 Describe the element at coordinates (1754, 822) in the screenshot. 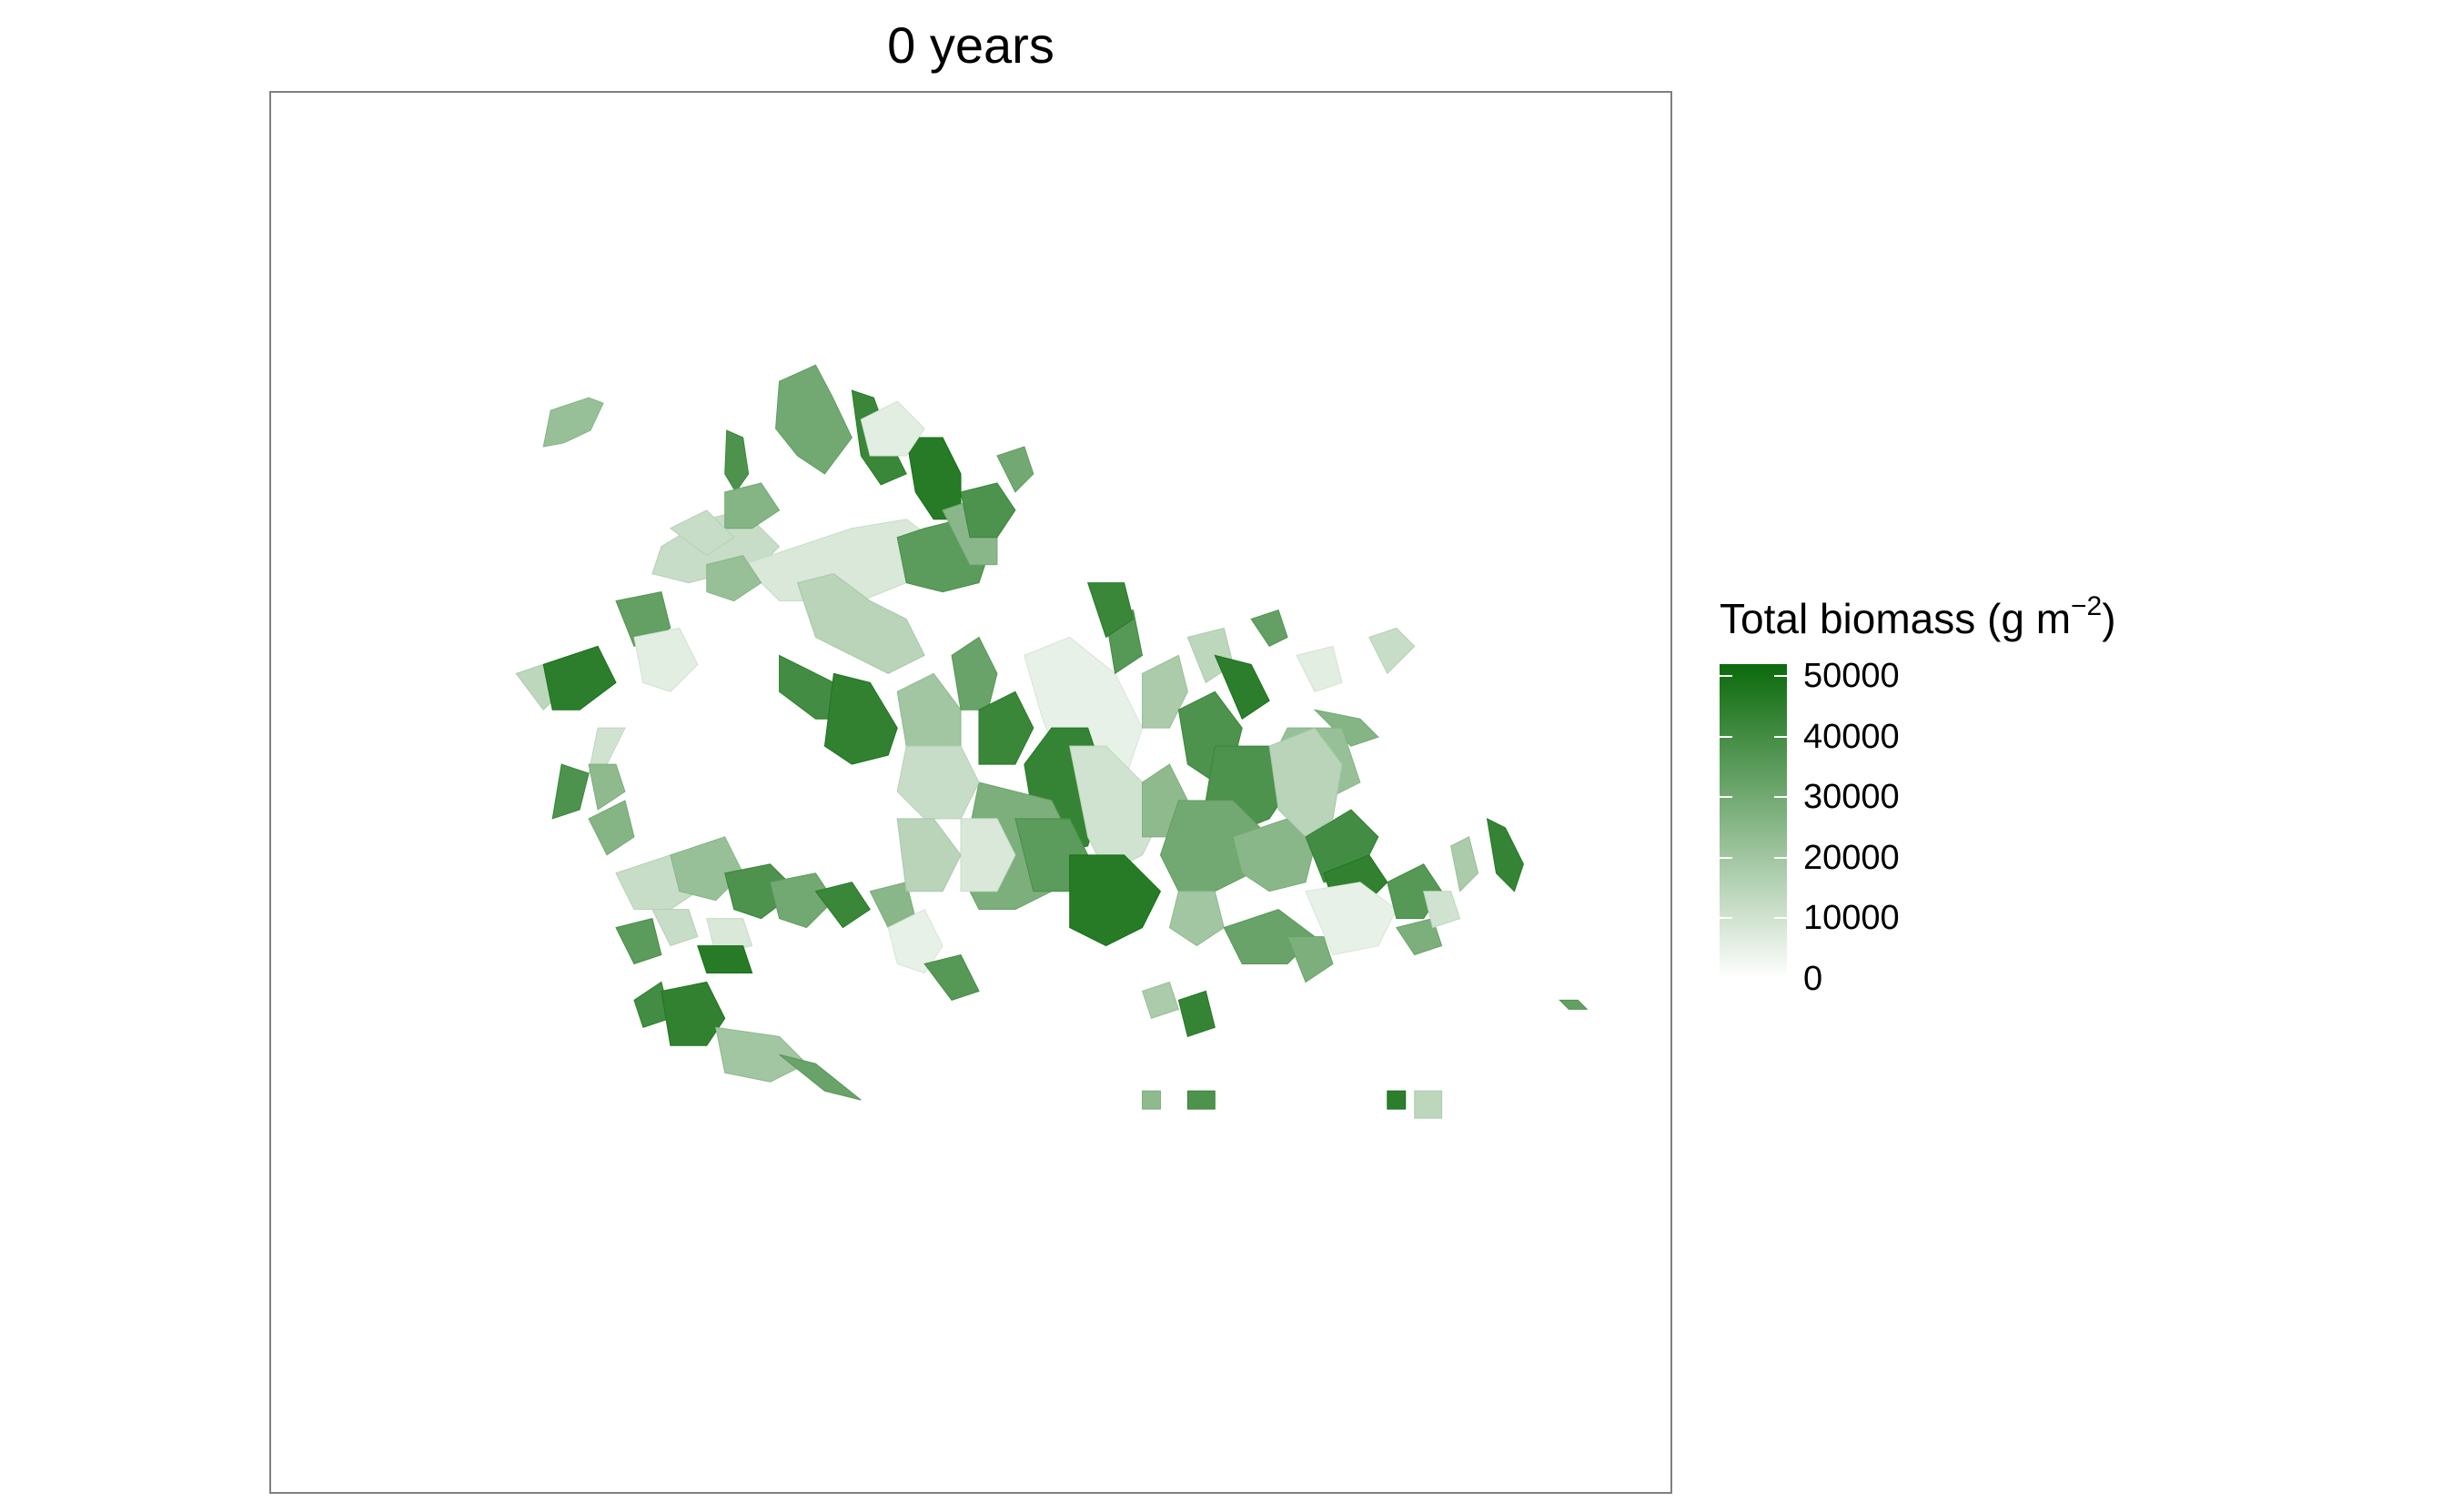

I see `legend-colorbar` at that location.